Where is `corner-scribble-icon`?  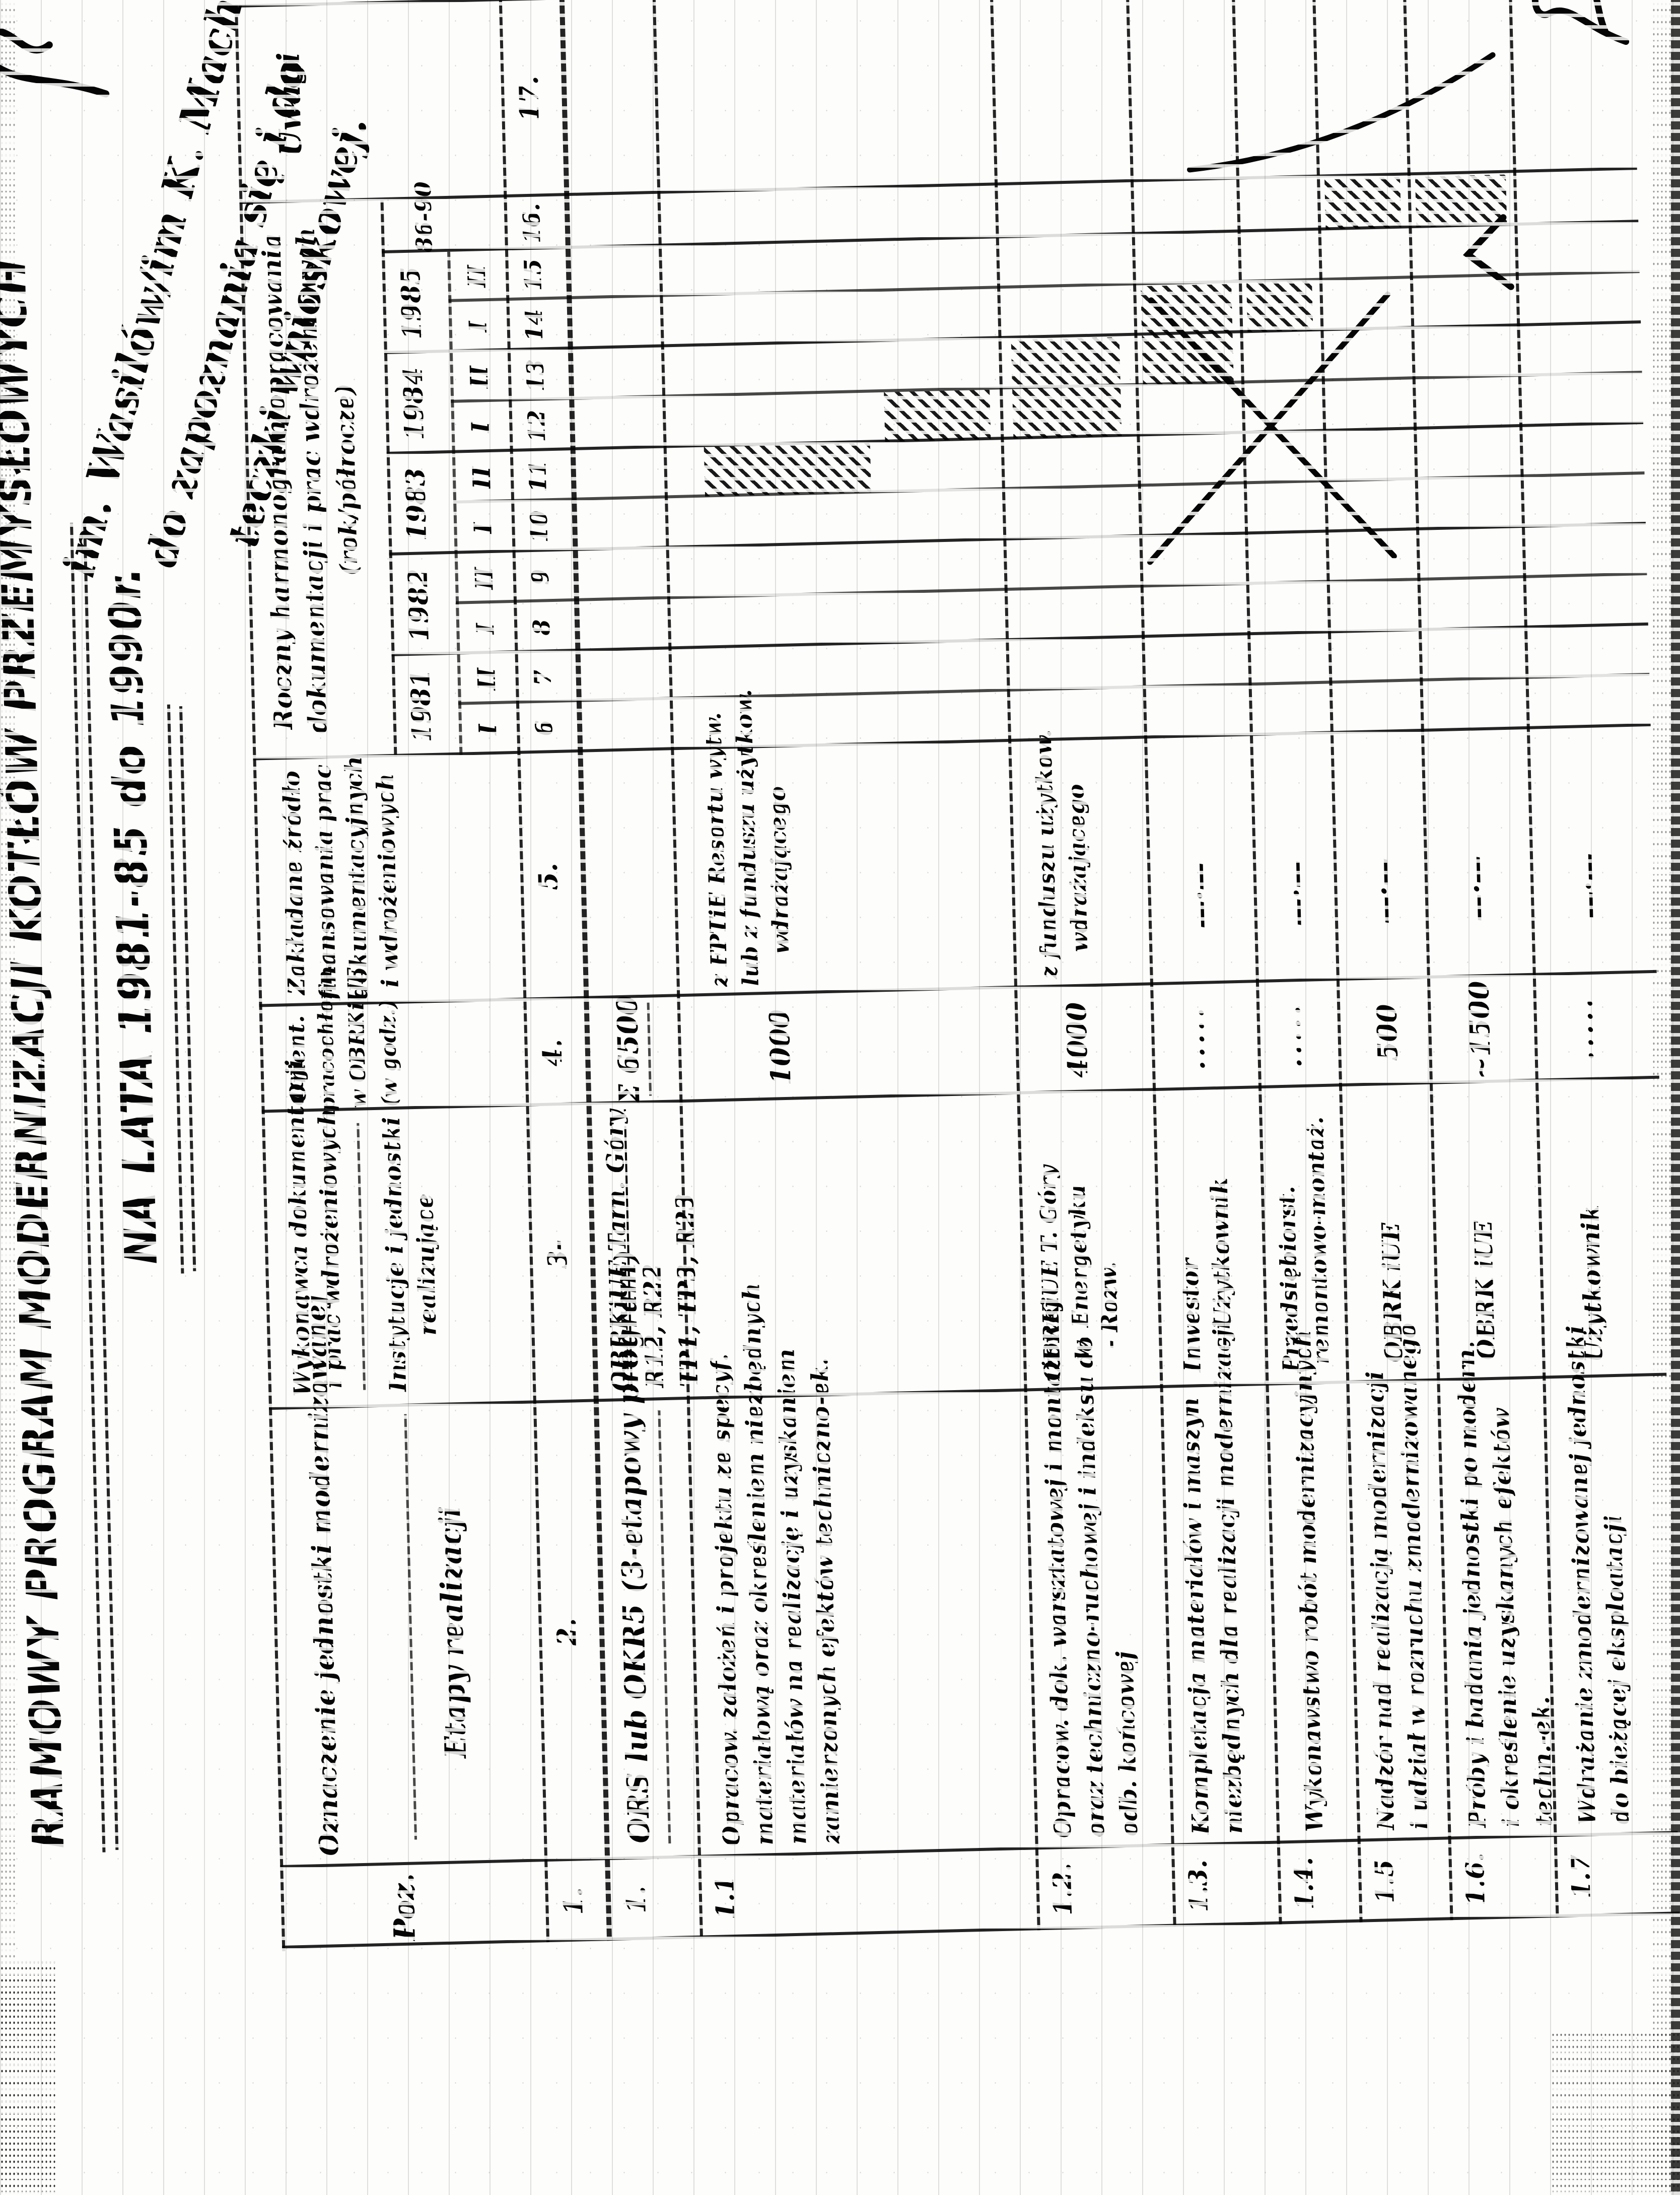
corner-scribble-icon is located at coordinates (55, 54).